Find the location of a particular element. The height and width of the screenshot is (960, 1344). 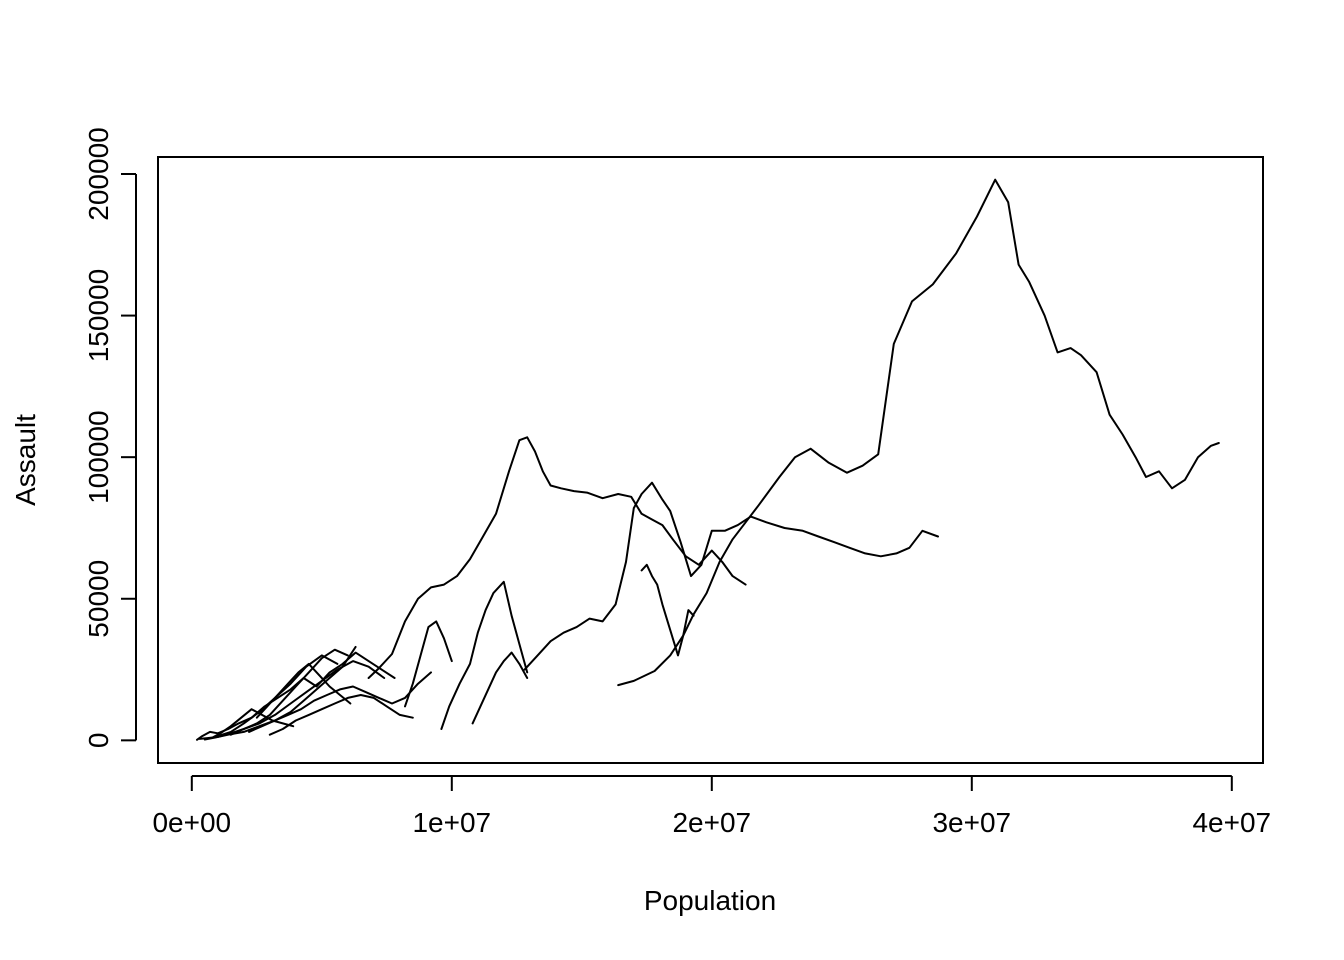

y-tick-label: 150000 is located at coordinates (98, 315).